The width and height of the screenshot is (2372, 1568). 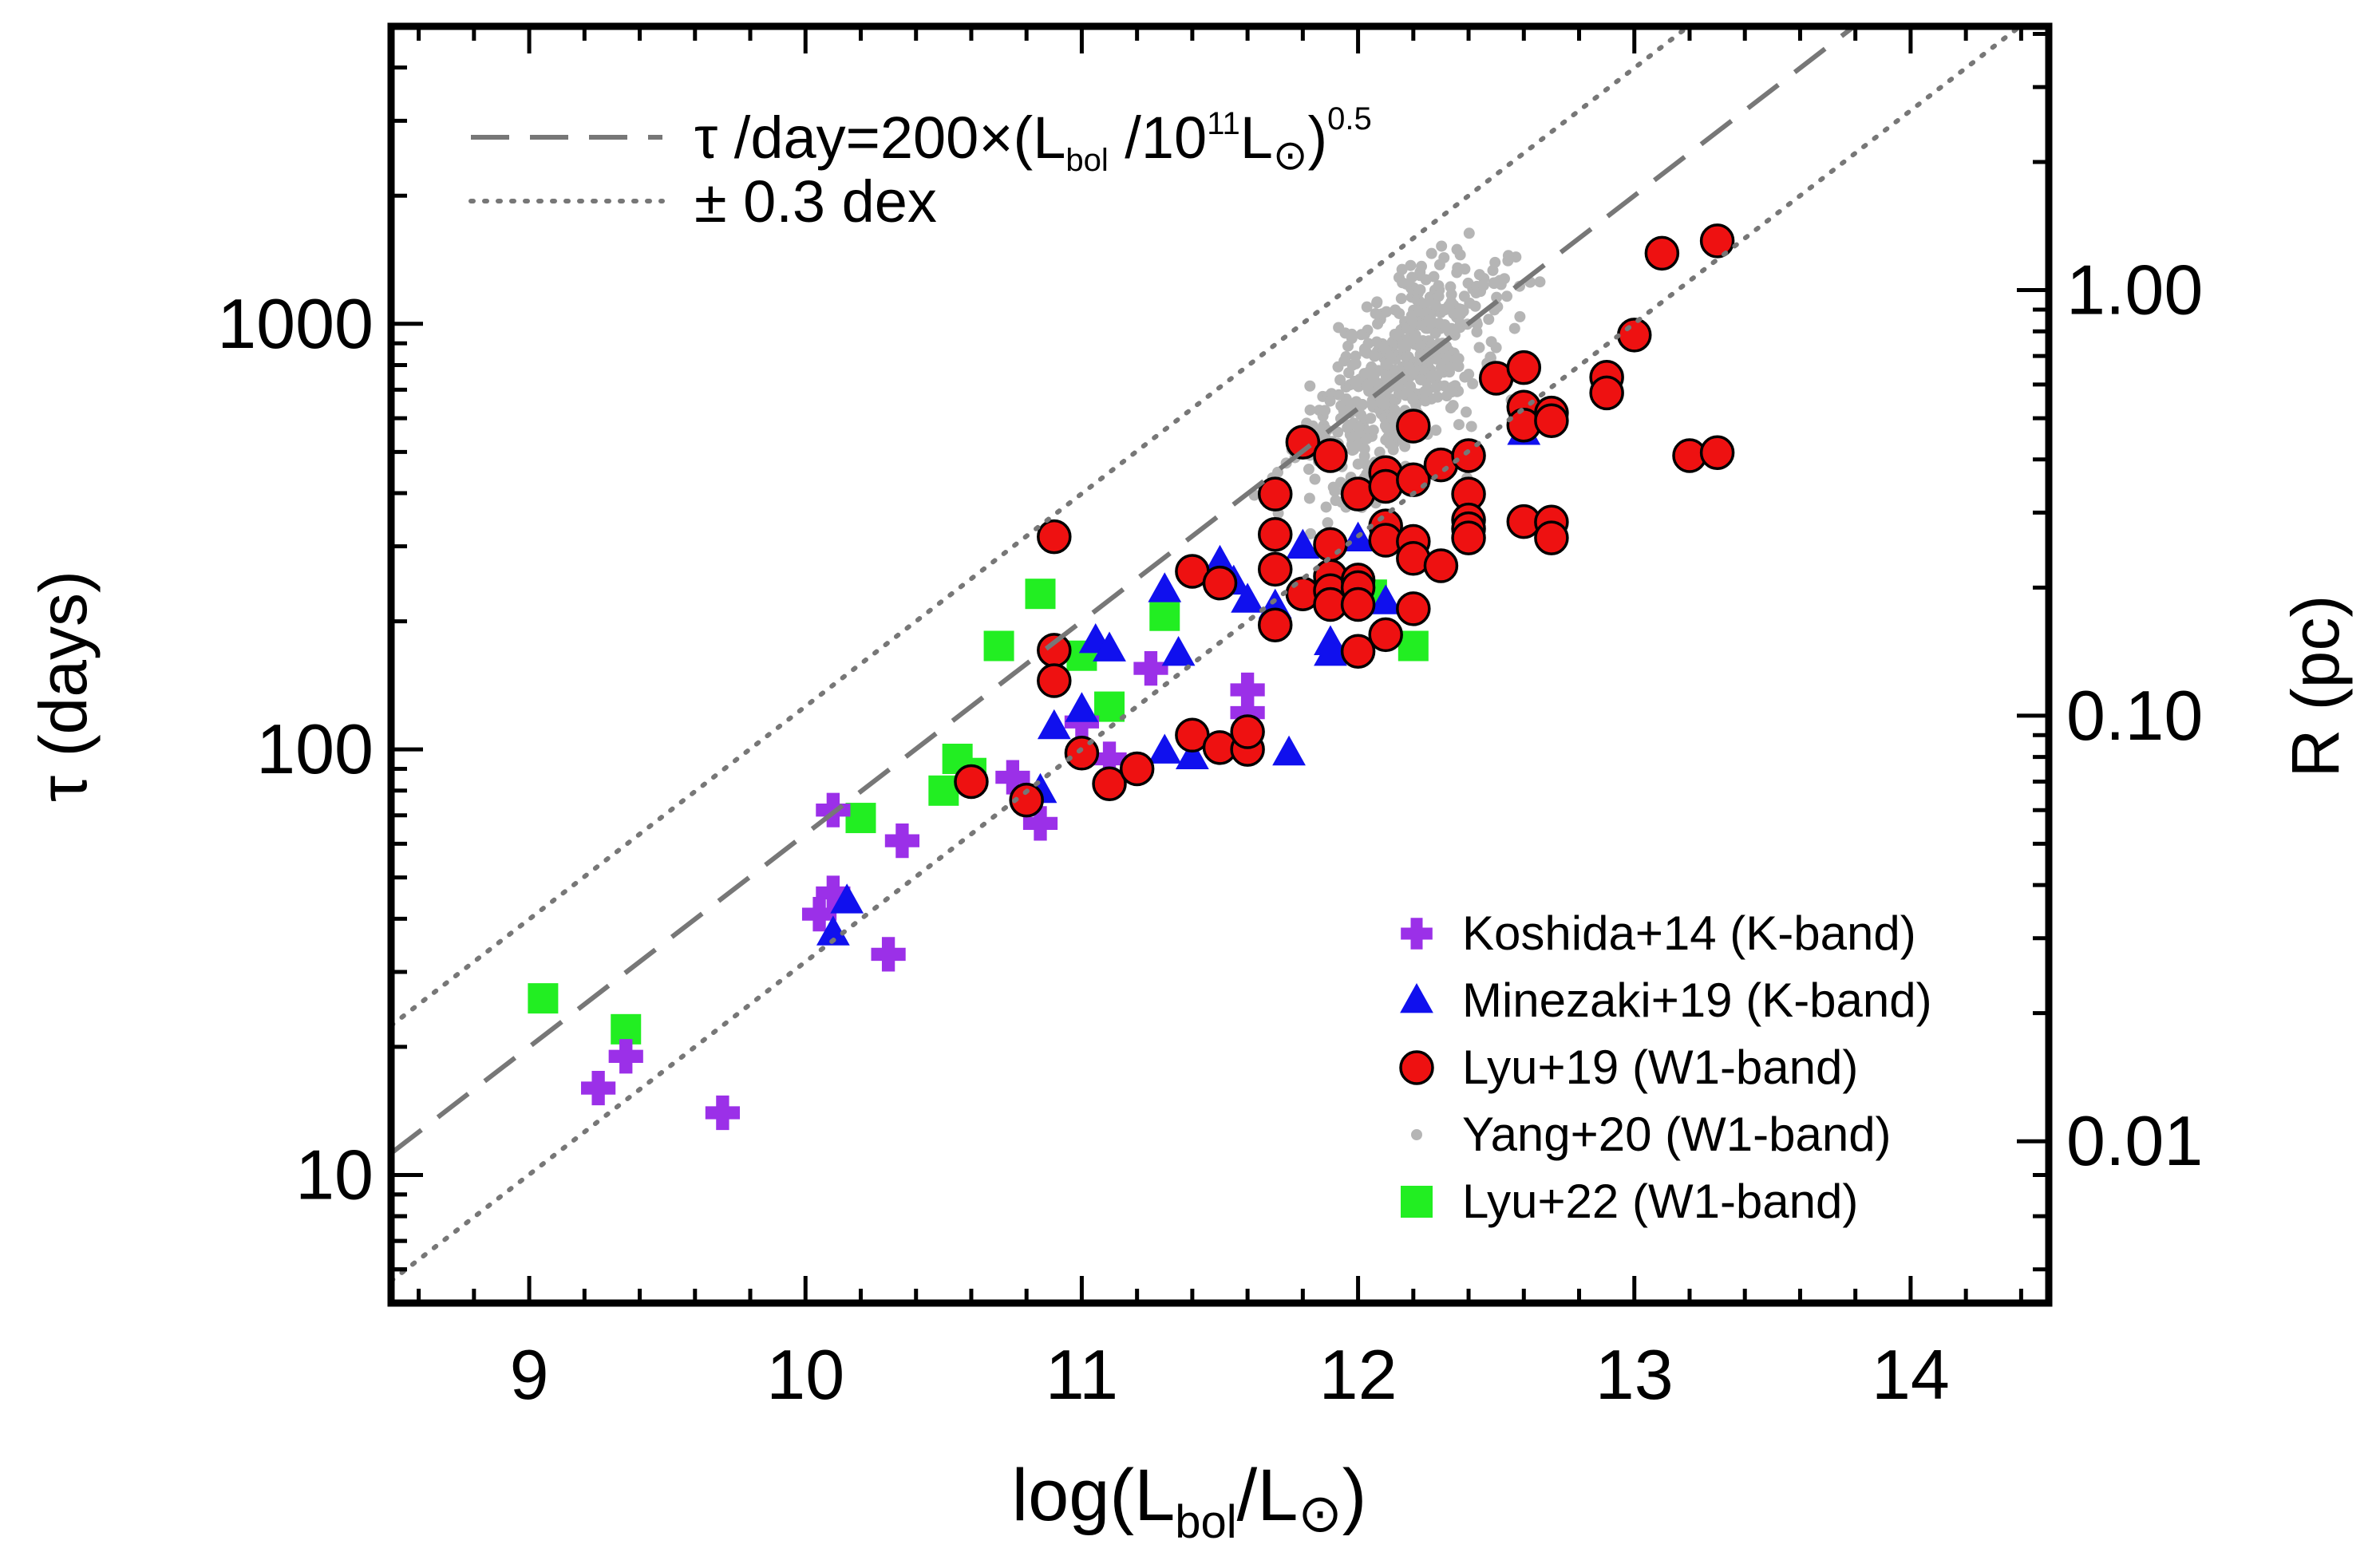 I want to click on y-tick-label: 1000, so click(x=295, y=323).